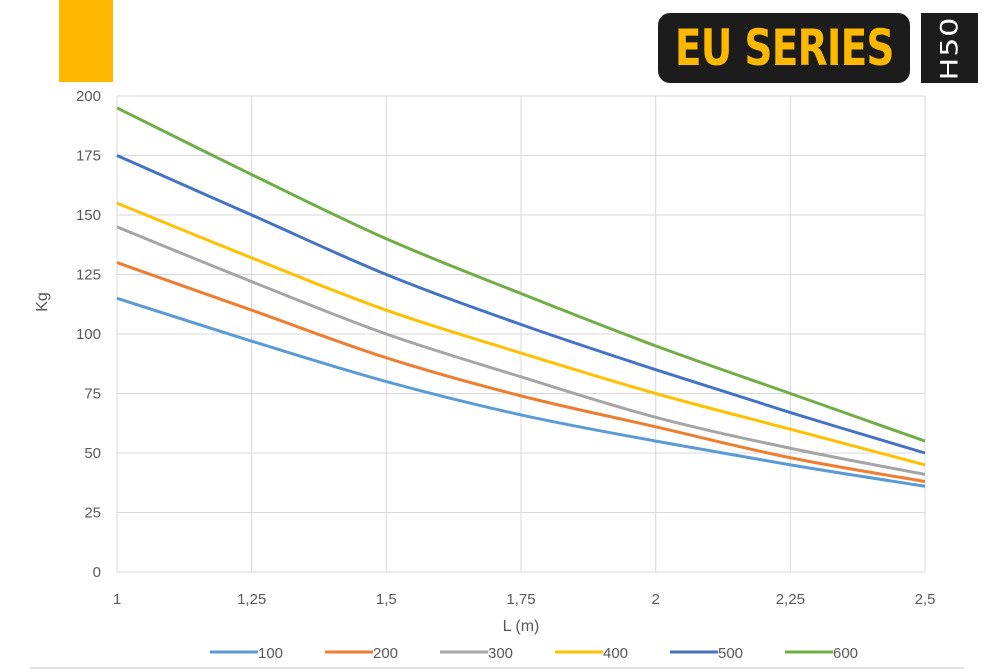 This screenshot has height=672, width=994. I want to click on bottom-rule, so click(497, 668).